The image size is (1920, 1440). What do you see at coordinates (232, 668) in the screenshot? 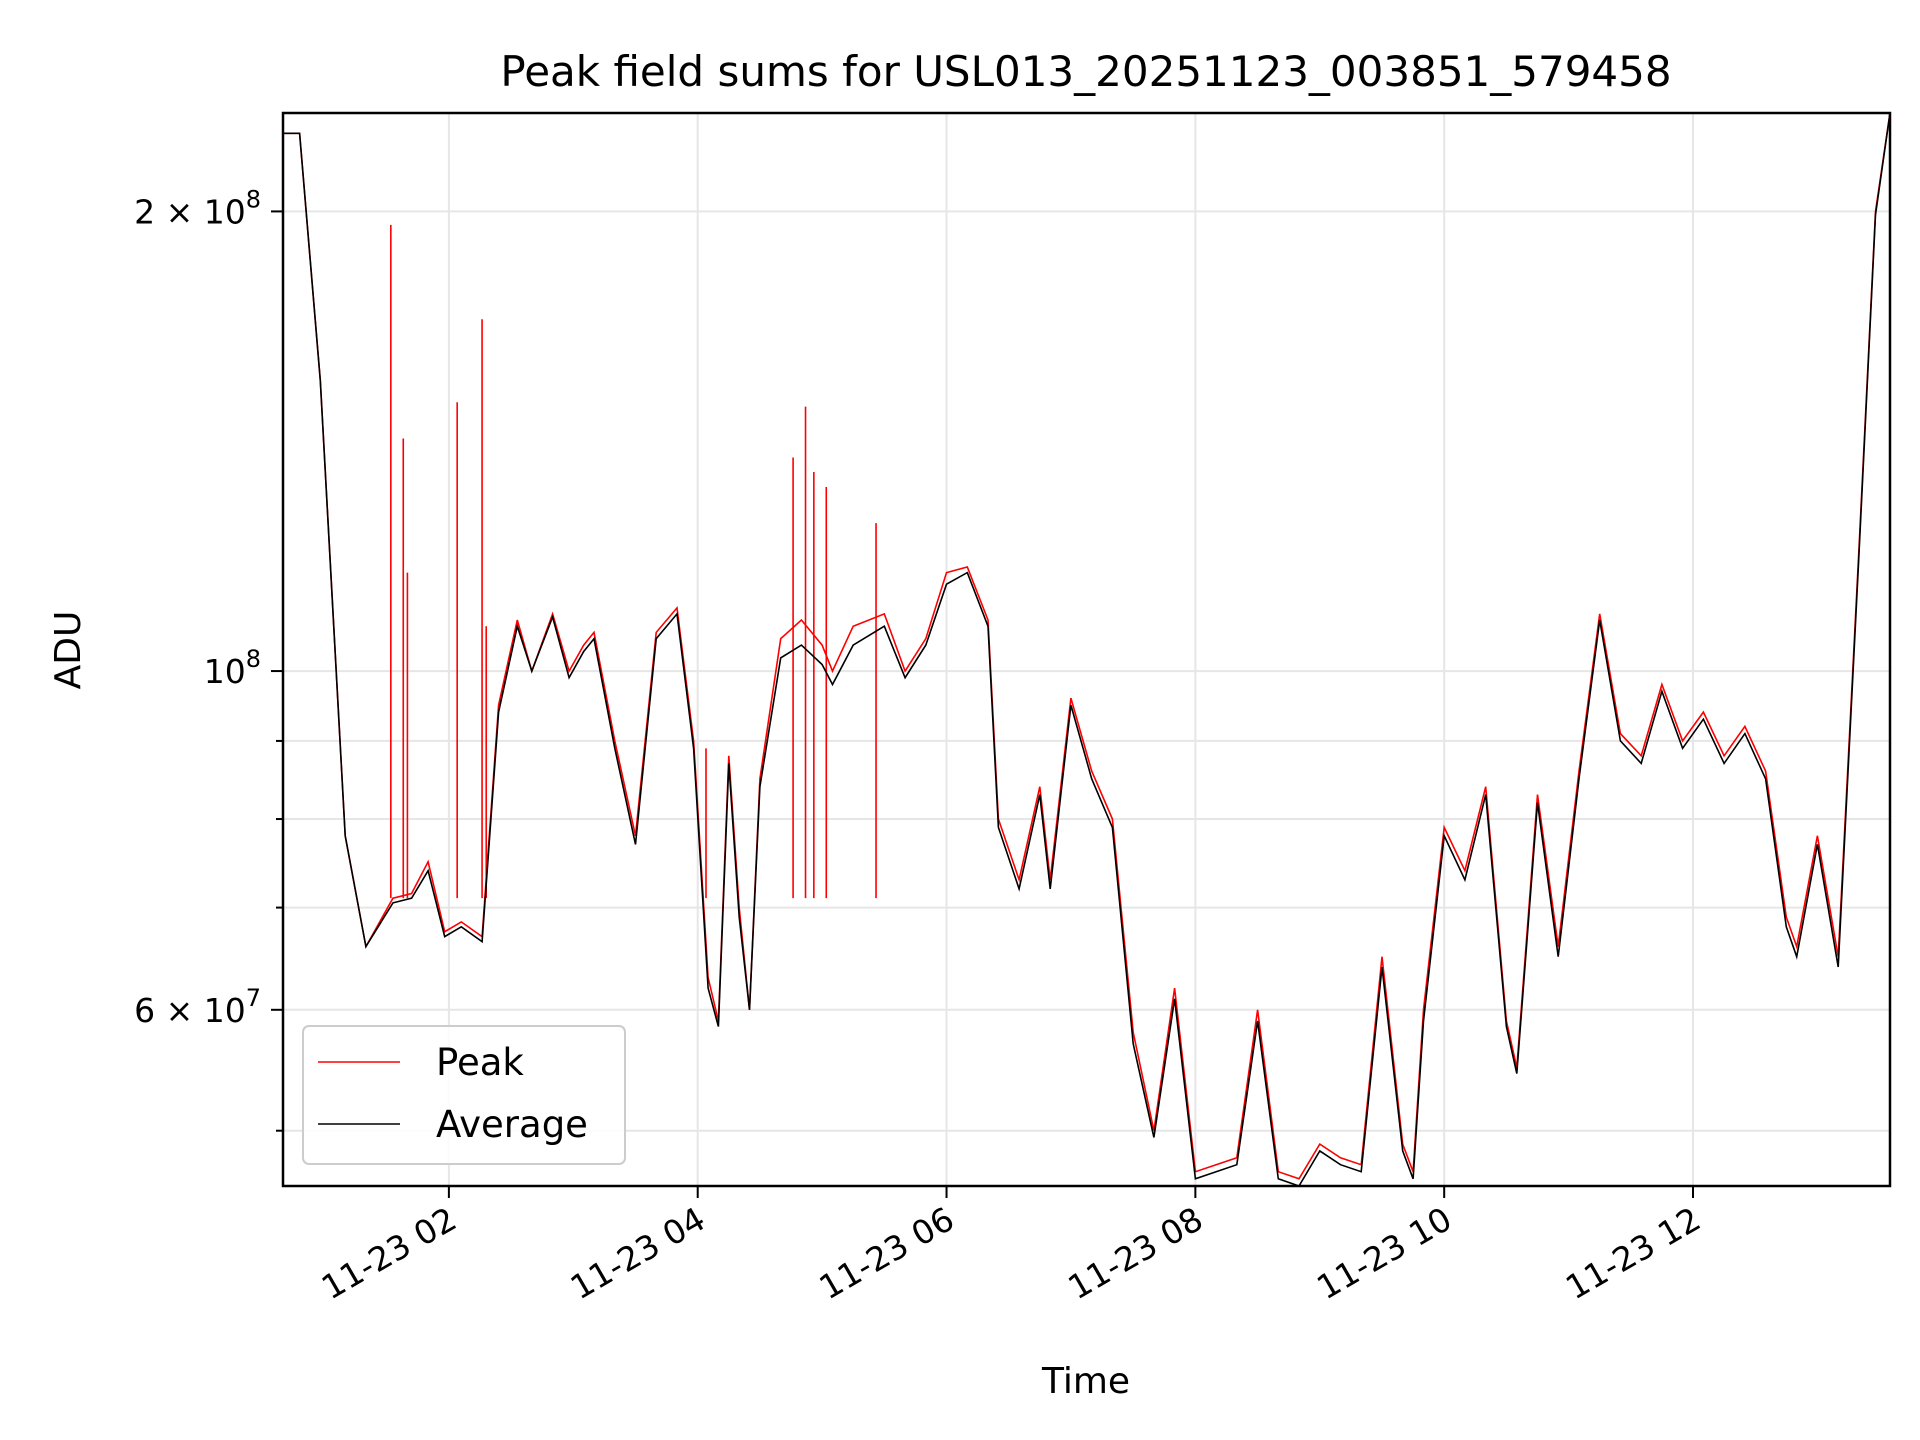
I see `y-tick-label: 108` at bounding box center [232, 668].